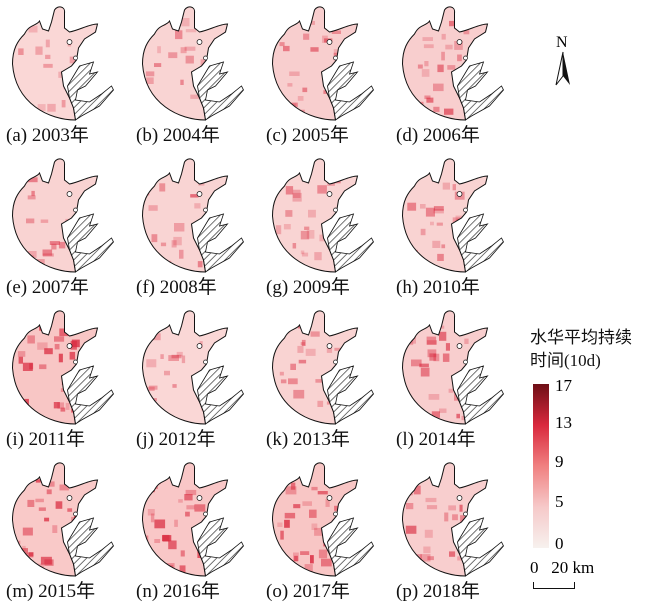 This screenshot has width=650, height=608. I want to click on panel-label: (l) 2014年, so click(436, 439).